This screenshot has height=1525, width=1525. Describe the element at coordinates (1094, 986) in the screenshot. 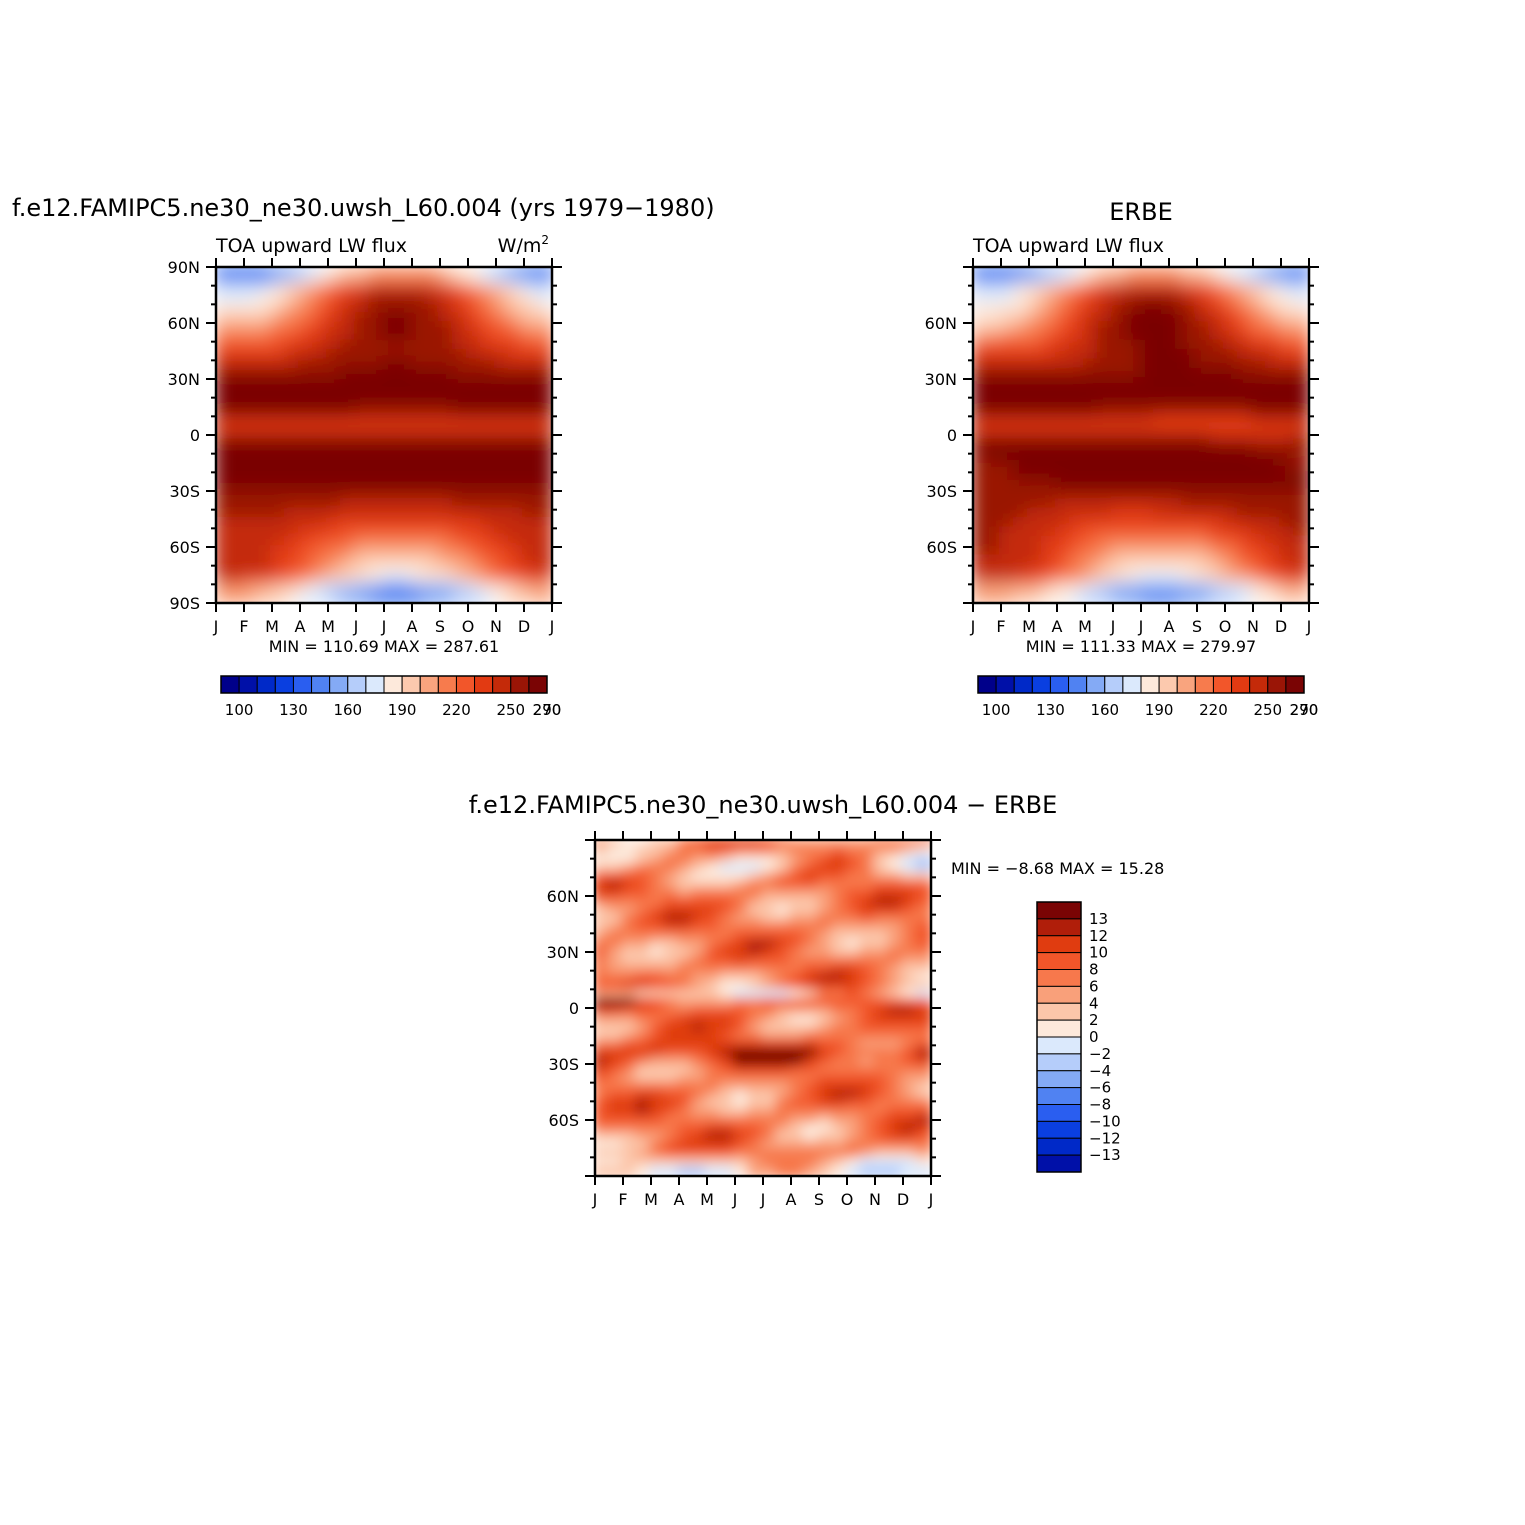

I see `colorbar-label: 6` at that location.